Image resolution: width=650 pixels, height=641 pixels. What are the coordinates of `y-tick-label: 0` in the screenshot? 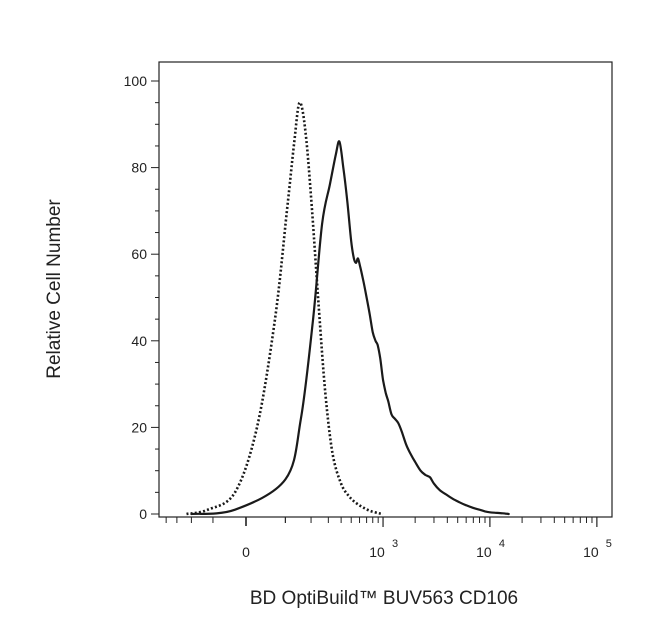 It's located at (143, 514).